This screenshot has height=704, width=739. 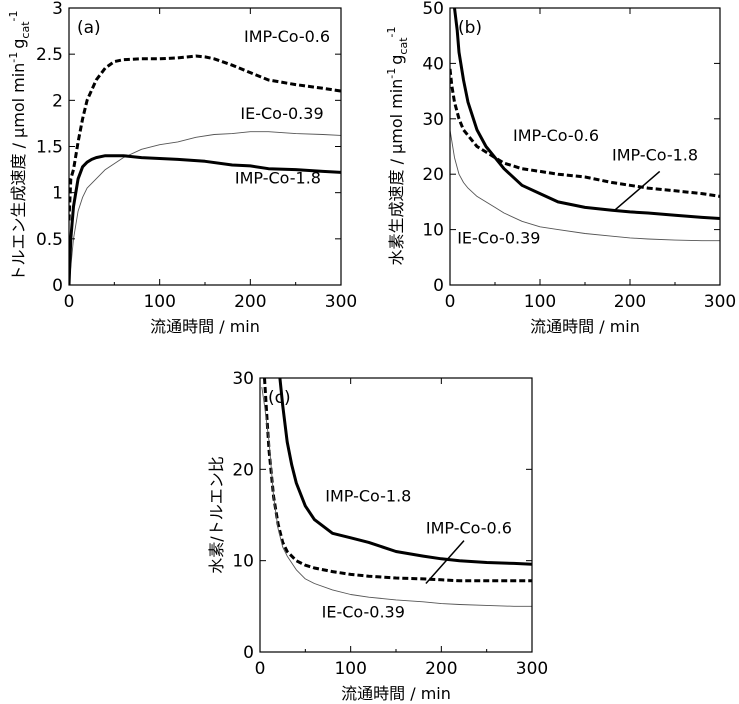 What do you see at coordinates (49, 148) in the screenshot?
I see `y-tick-label: 1.5` at bounding box center [49, 148].